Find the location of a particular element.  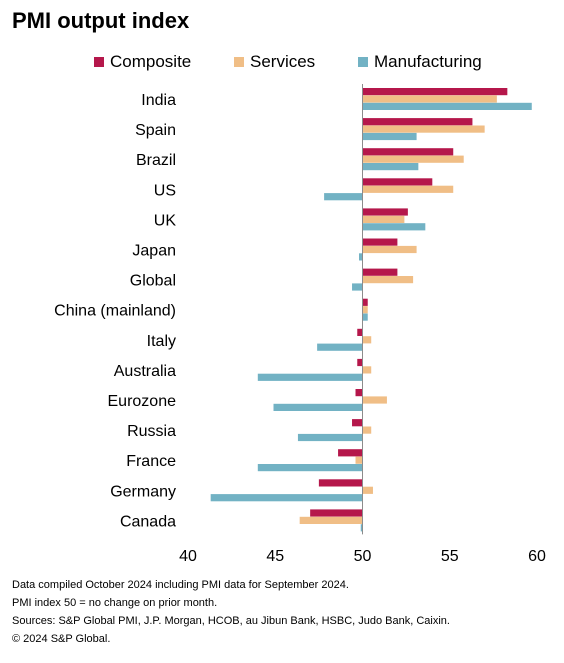

category-label-brazil: Brazil is located at coordinates (156, 160).